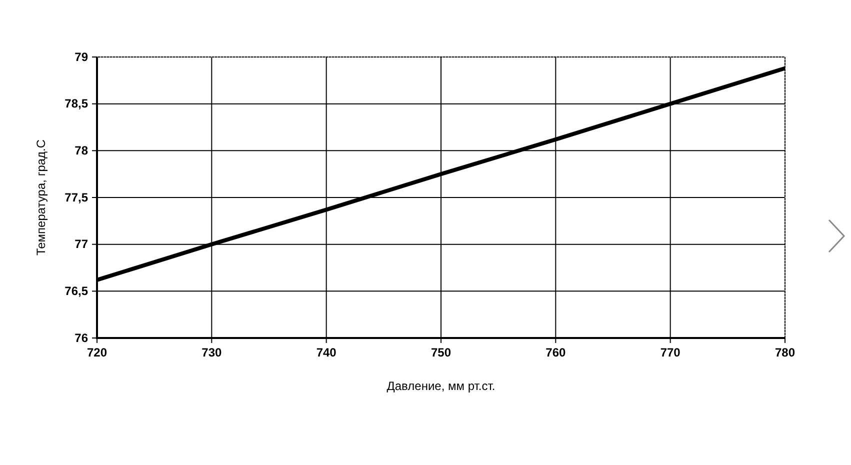  I want to click on x-tick-label: 740, so click(326, 353).